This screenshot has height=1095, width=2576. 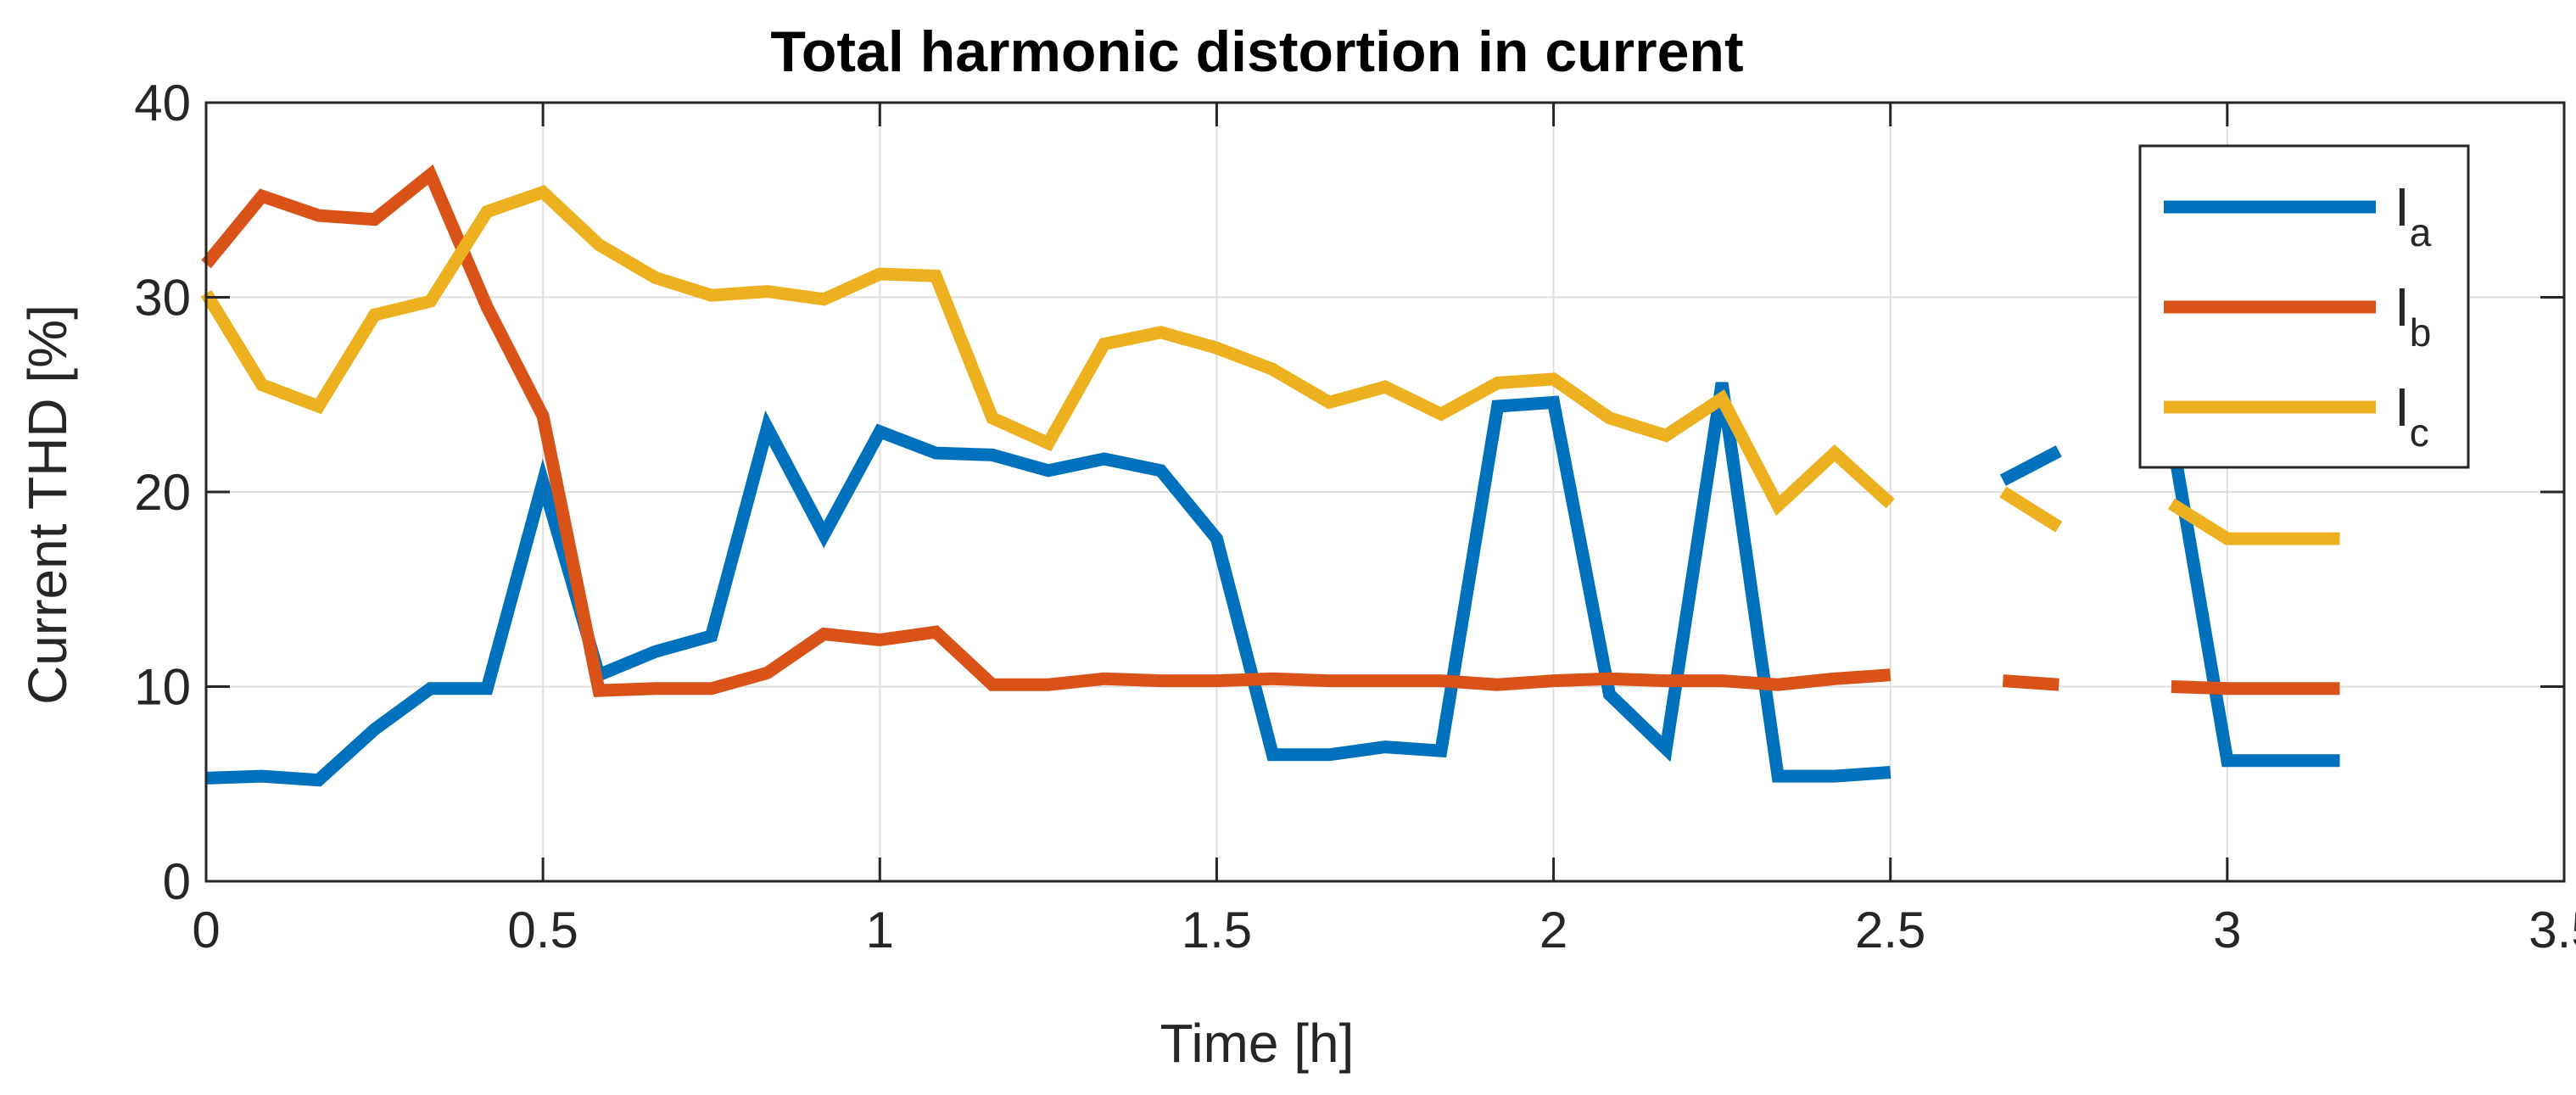 What do you see at coordinates (2552, 930) in the screenshot?
I see `x-tick-label: 3.5` at bounding box center [2552, 930].